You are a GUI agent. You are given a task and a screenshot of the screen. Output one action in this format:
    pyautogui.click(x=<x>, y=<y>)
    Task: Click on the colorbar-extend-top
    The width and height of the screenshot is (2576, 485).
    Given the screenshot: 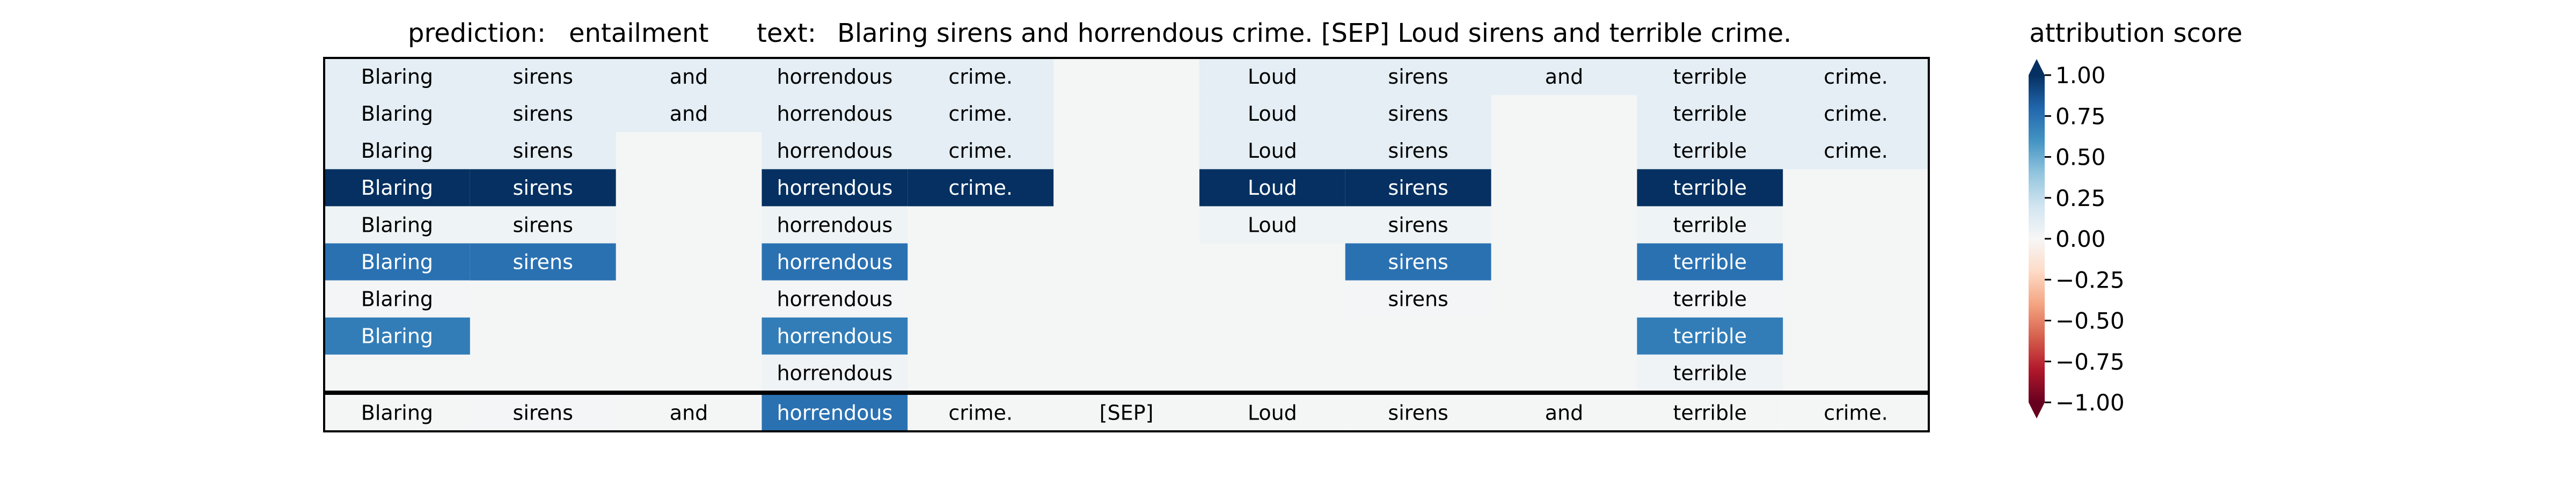 What is the action you would take?
    pyautogui.click(x=2037, y=67)
    